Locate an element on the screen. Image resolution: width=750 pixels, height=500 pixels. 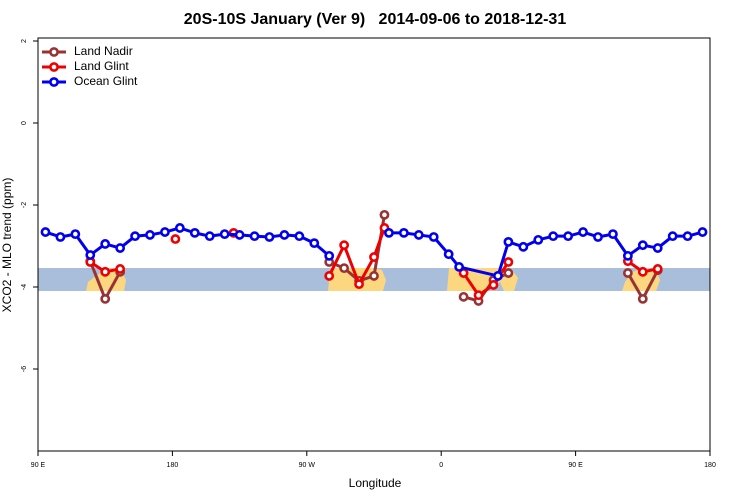
x-tick-label: 0 is located at coordinates (441, 465).